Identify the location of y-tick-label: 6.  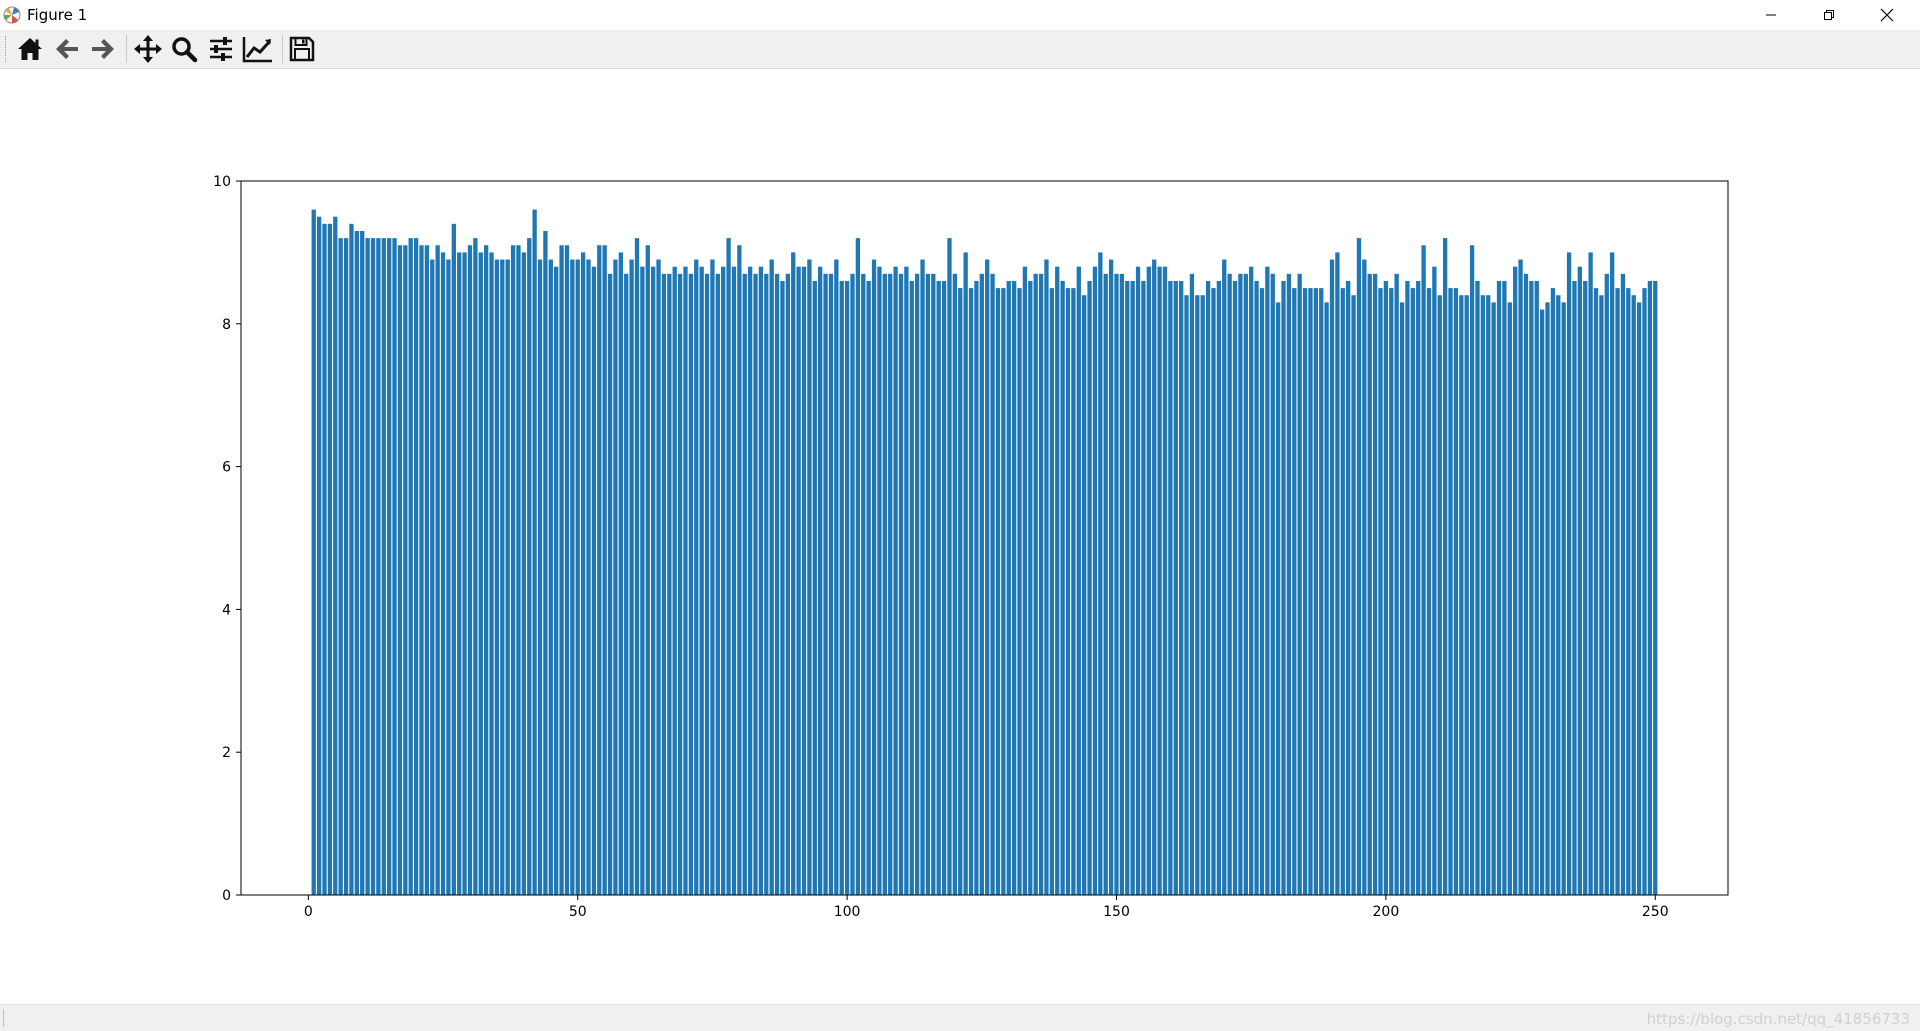
(226, 468).